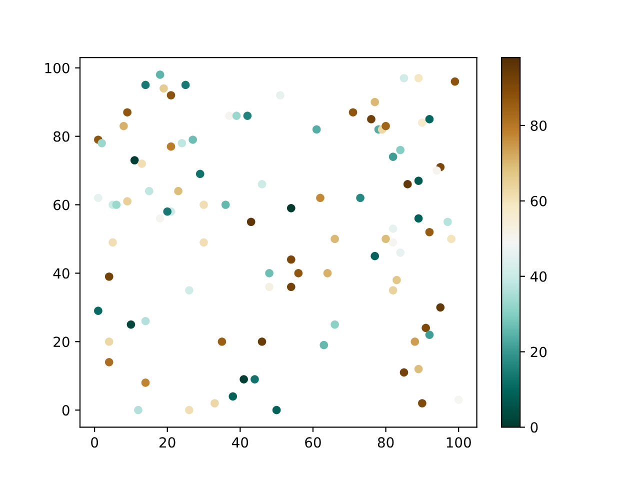  Describe the element at coordinates (62, 205) in the screenshot. I see `y-tick-label: 60` at that location.